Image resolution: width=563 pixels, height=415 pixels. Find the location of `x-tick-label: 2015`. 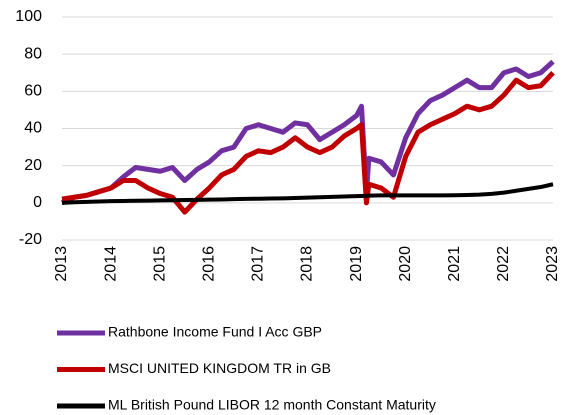

x-tick-label: 2015 is located at coordinates (159, 264).